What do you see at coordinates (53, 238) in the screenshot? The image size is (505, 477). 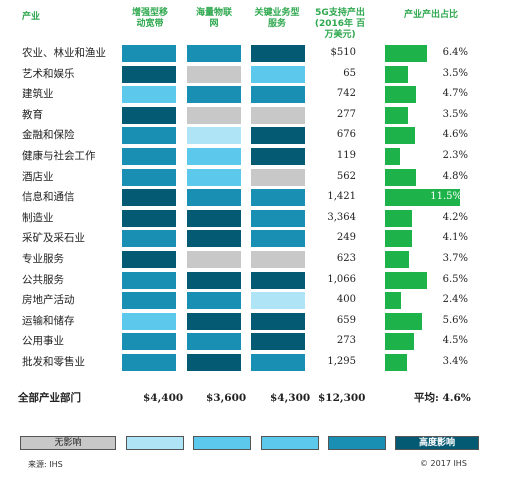 I see `row-label: 采矿及采石业` at bounding box center [53, 238].